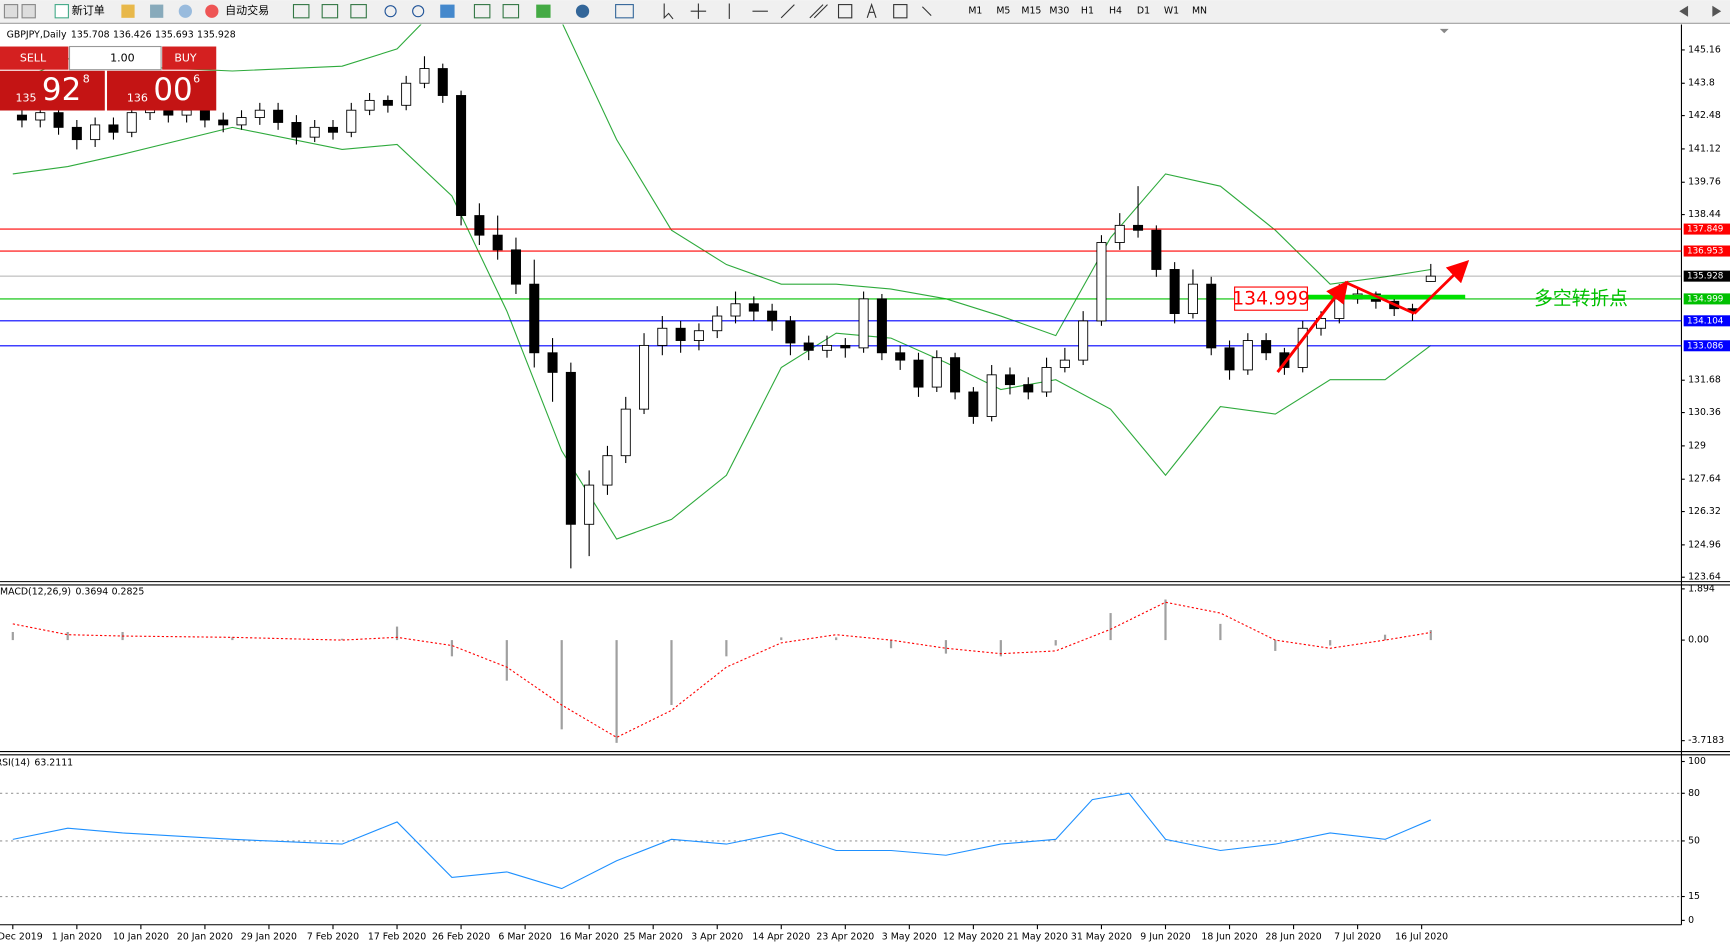 This screenshot has height=947, width=1730. Describe the element at coordinates (1171, 11) in the screenshot. I see `timeframe-button: W1` at that location.